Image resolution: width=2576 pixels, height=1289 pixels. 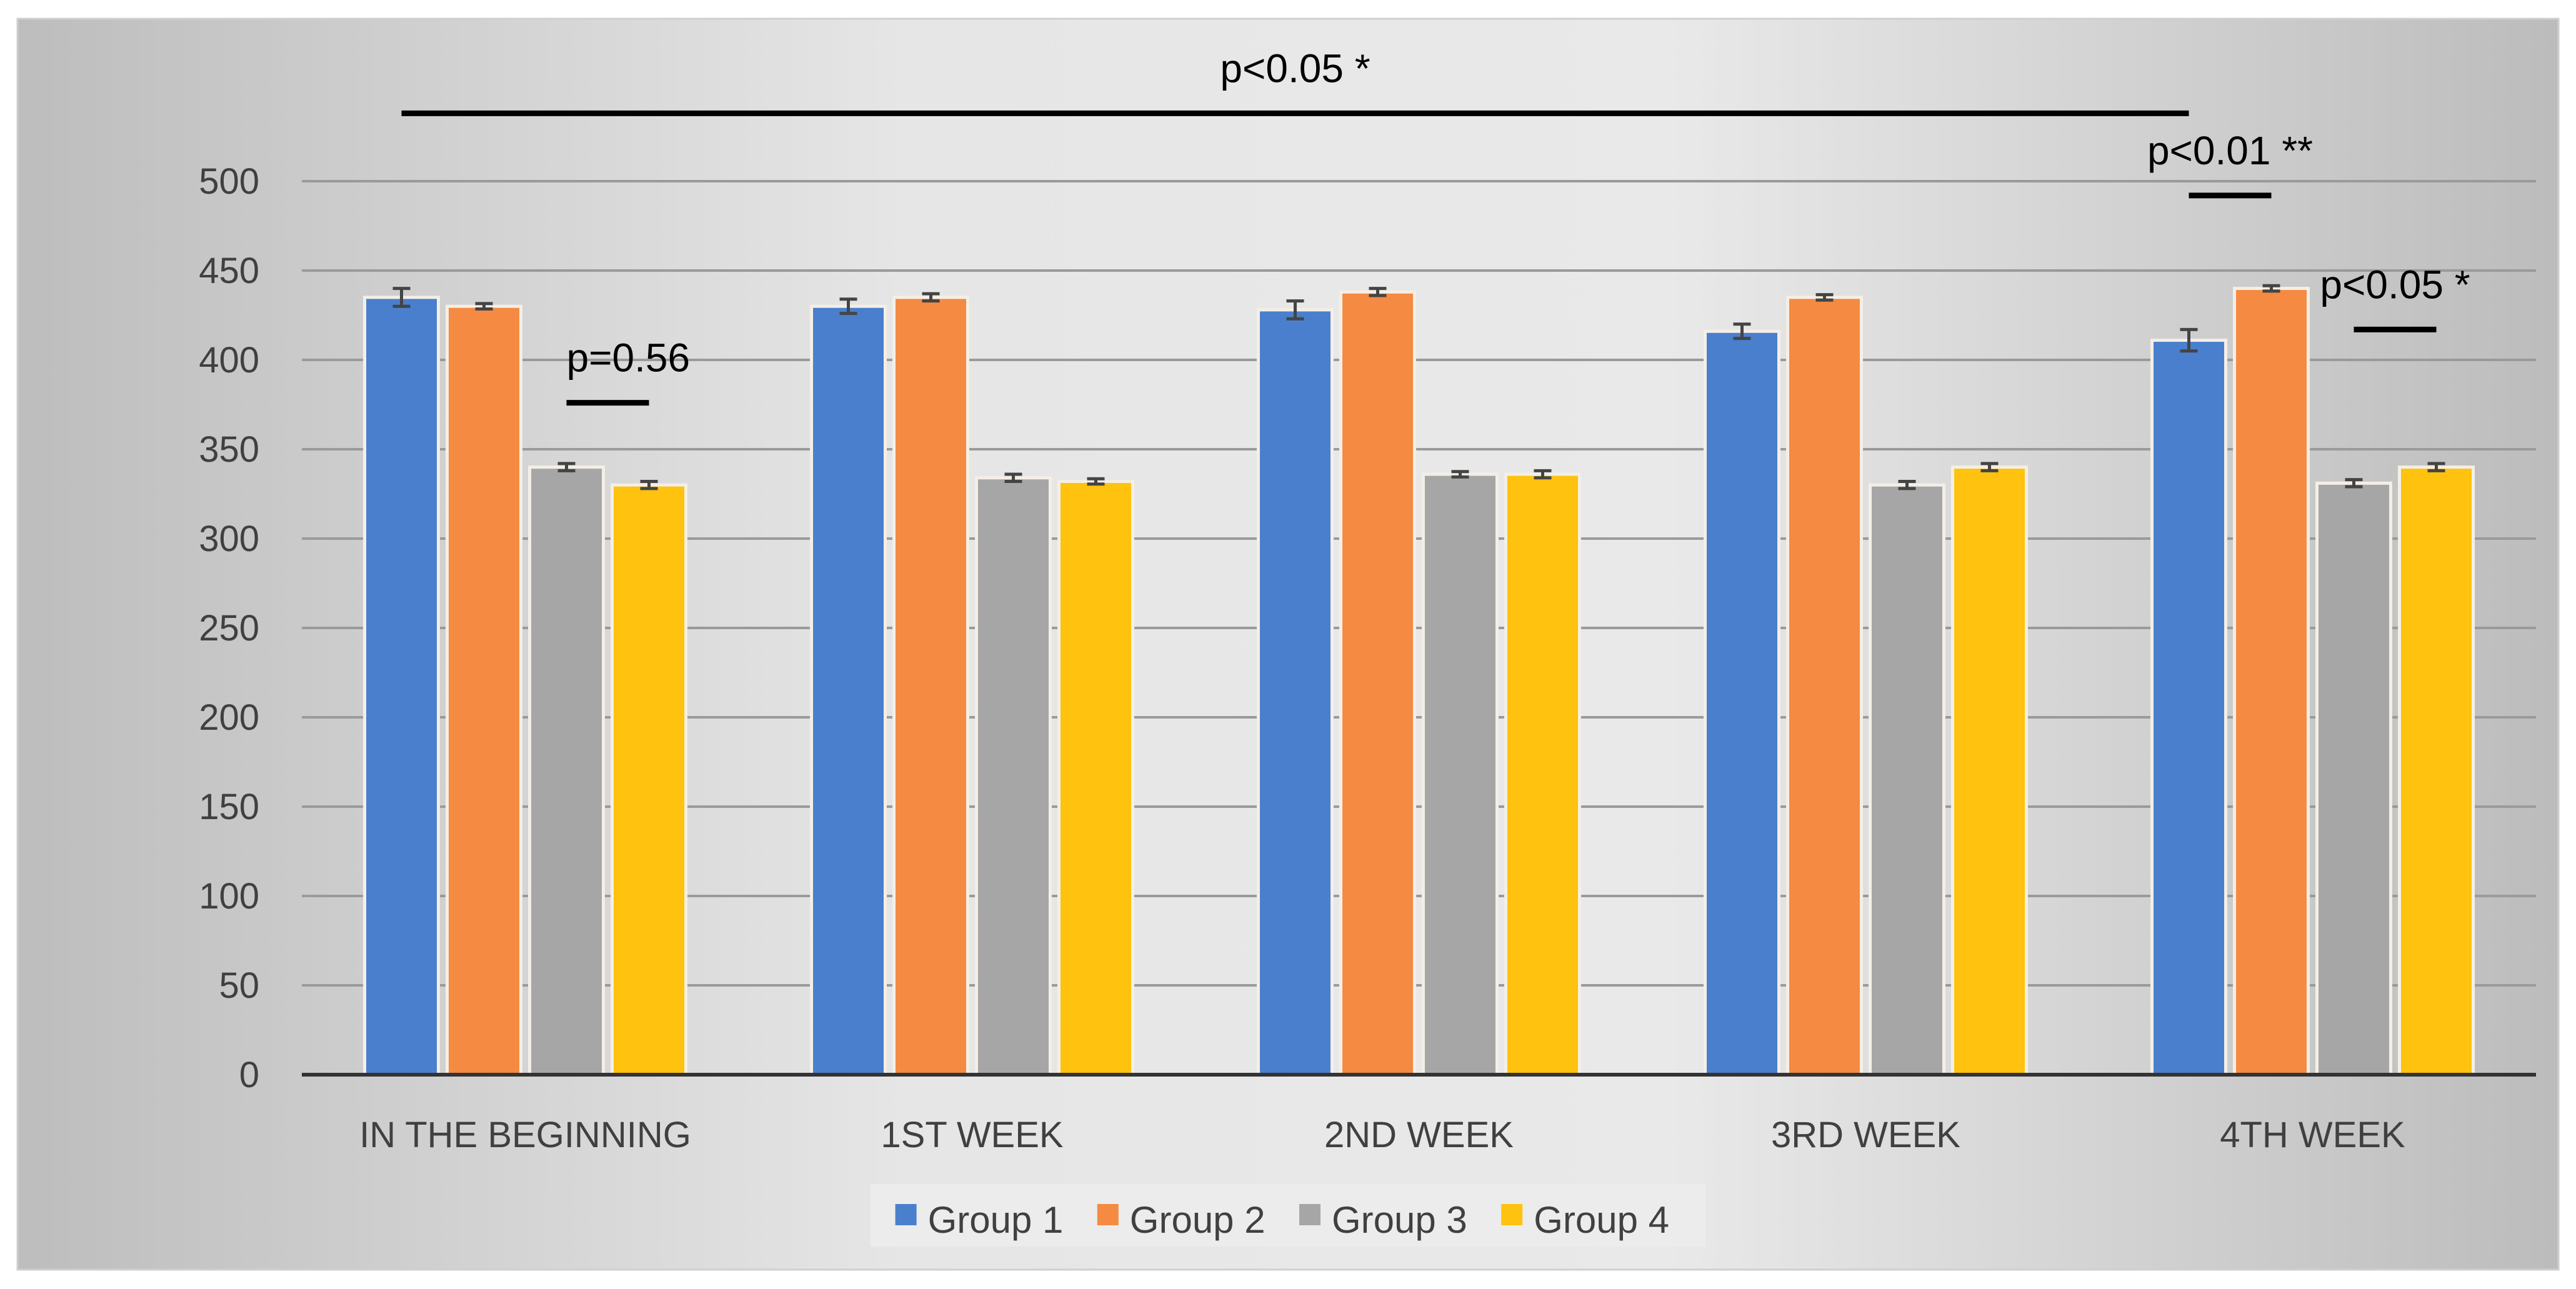 What do you see at coordinates (1399, 1220) in the screenshot?
I see `legend-label: Group 3` at bounding box center [1399, 1220].